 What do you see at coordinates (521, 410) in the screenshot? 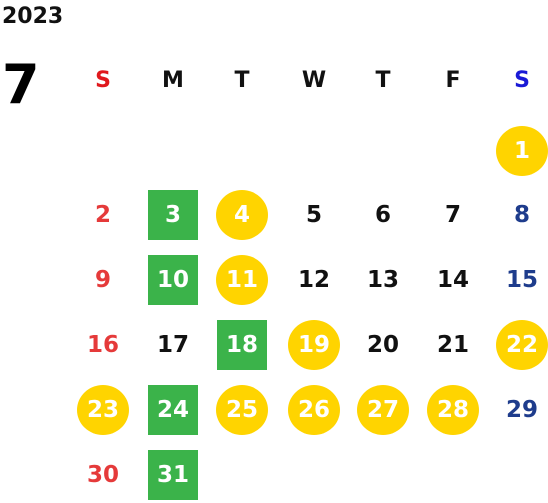
I see `day-29: 29` at bounding box center [521, 410].